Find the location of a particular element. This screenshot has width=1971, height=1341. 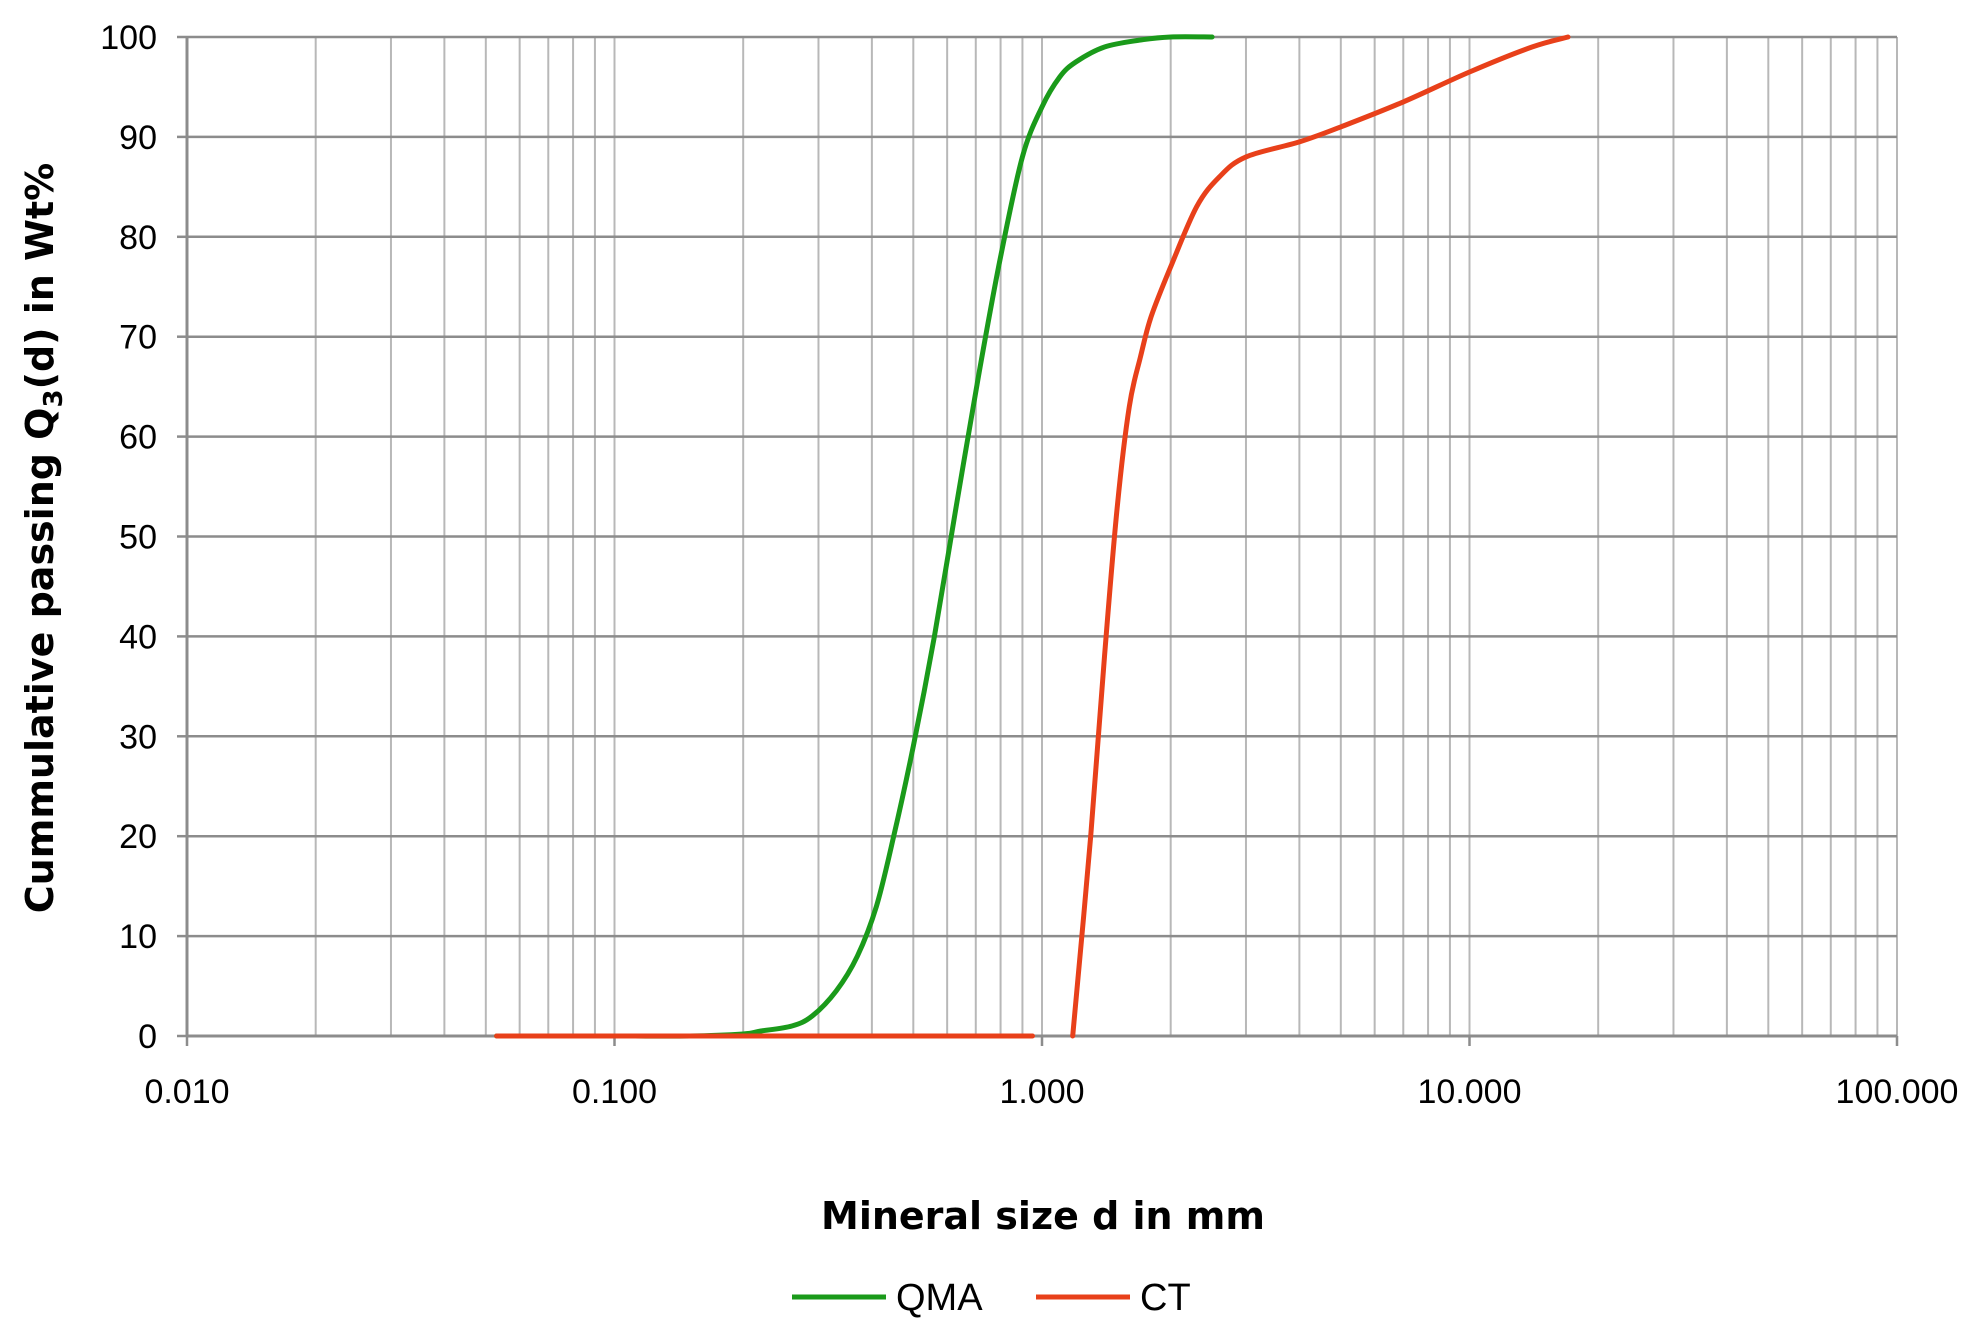

y-tick-label: 20 is located at coordinates (138, 837).